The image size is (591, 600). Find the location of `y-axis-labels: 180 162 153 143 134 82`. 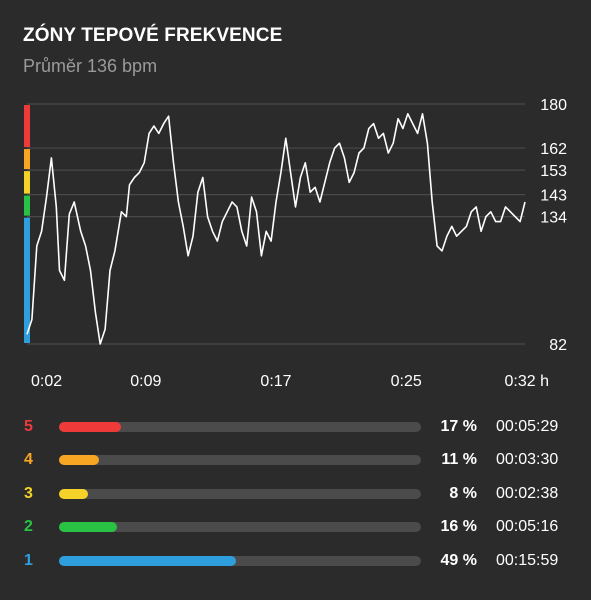

y-axis-labels: 180 162 153 143 134 82 is located at coordinates (553, 225).